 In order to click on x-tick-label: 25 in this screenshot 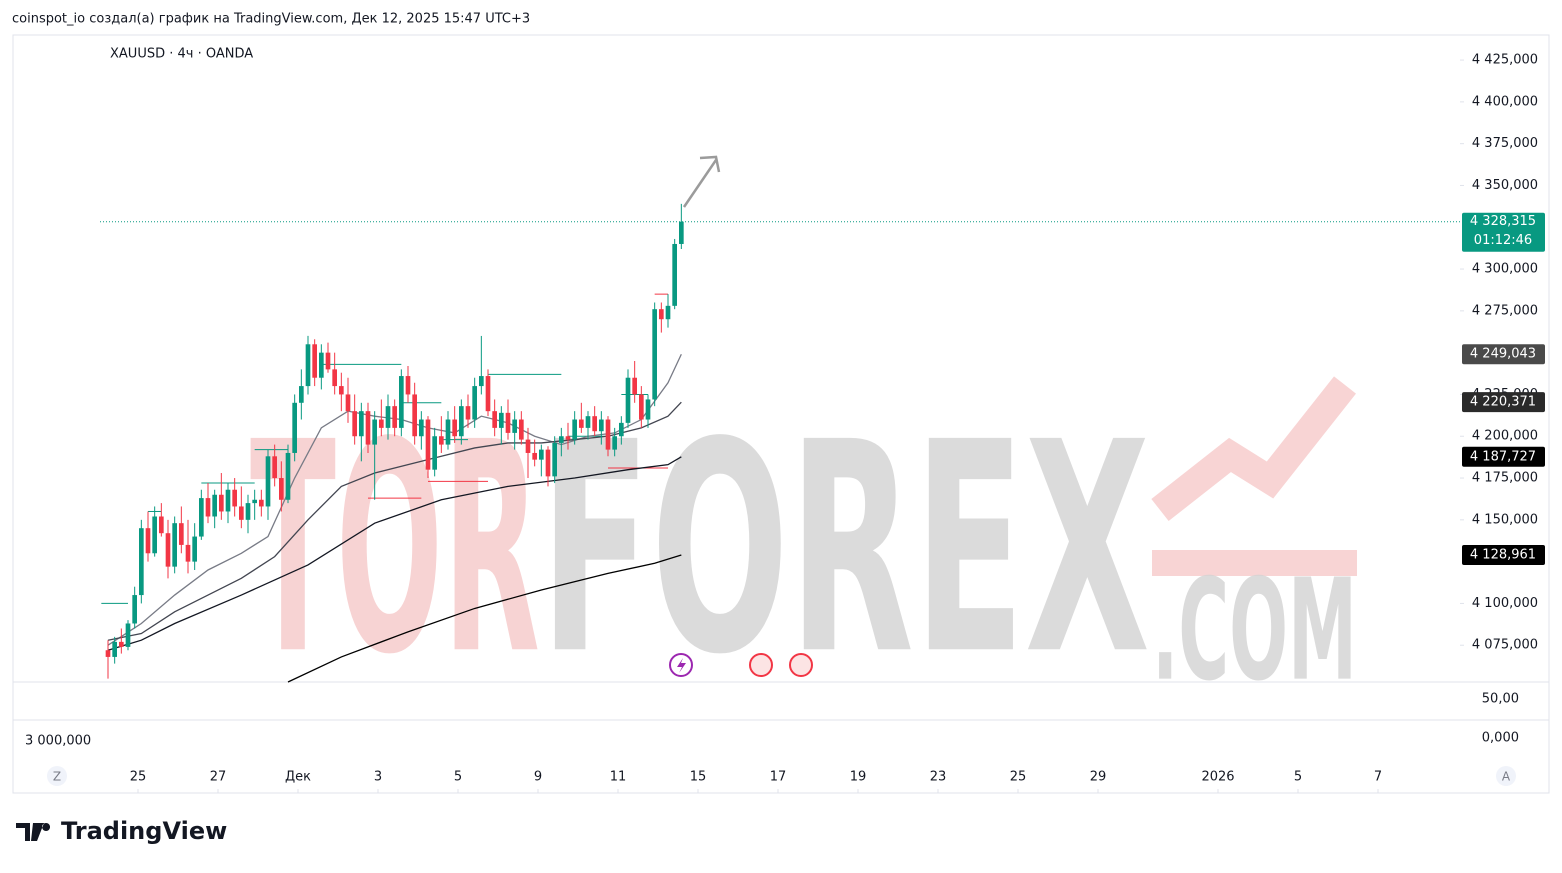, I will do `click(138, 777)`.